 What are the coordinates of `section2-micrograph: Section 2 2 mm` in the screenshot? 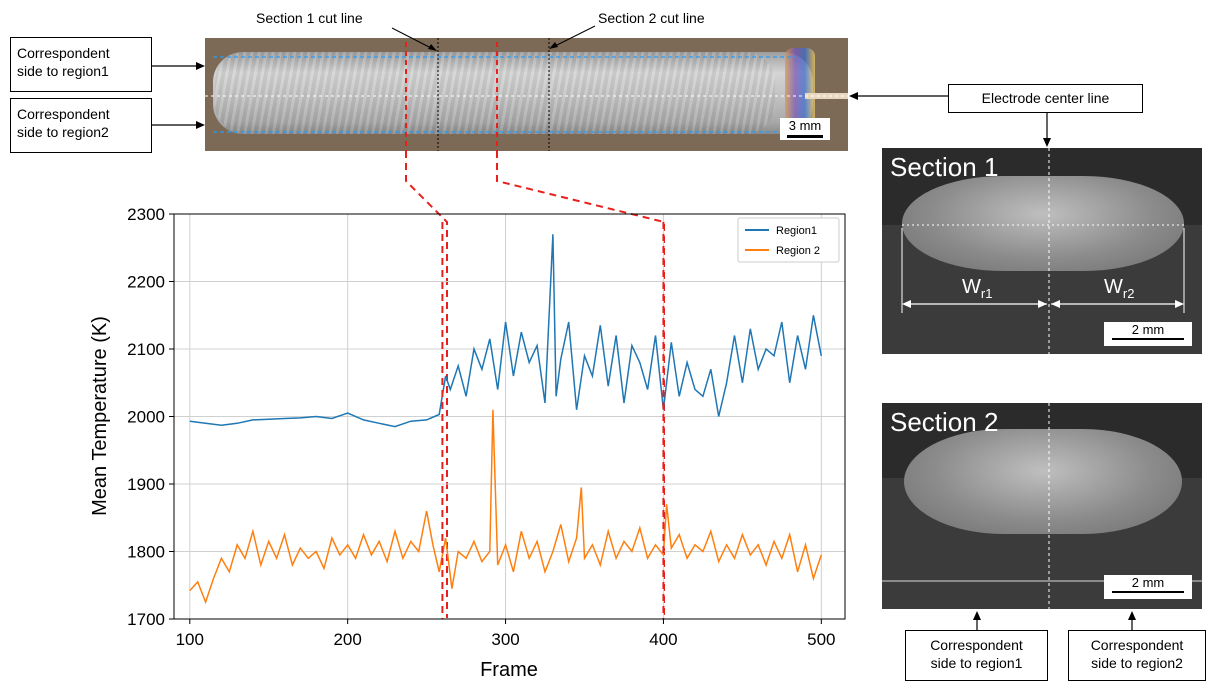 It's located at (1042, 506).